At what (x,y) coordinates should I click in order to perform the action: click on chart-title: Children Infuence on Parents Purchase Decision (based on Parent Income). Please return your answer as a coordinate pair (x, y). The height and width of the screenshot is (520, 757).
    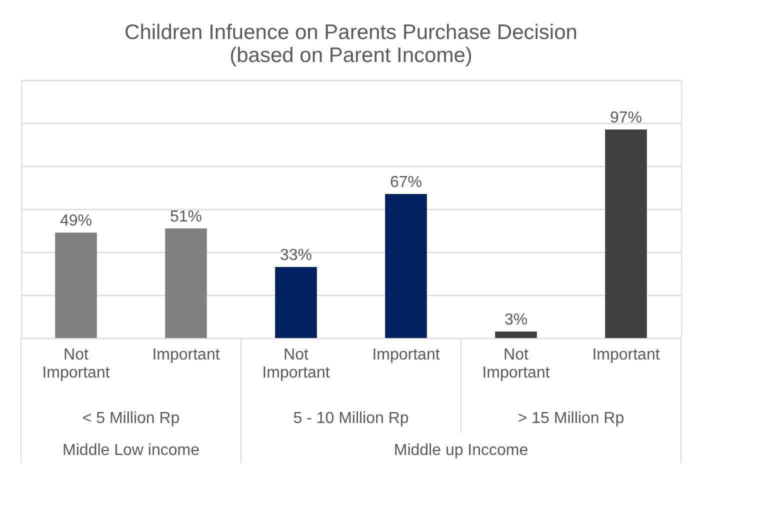
    Looking at the image, I should click on (351, 44).